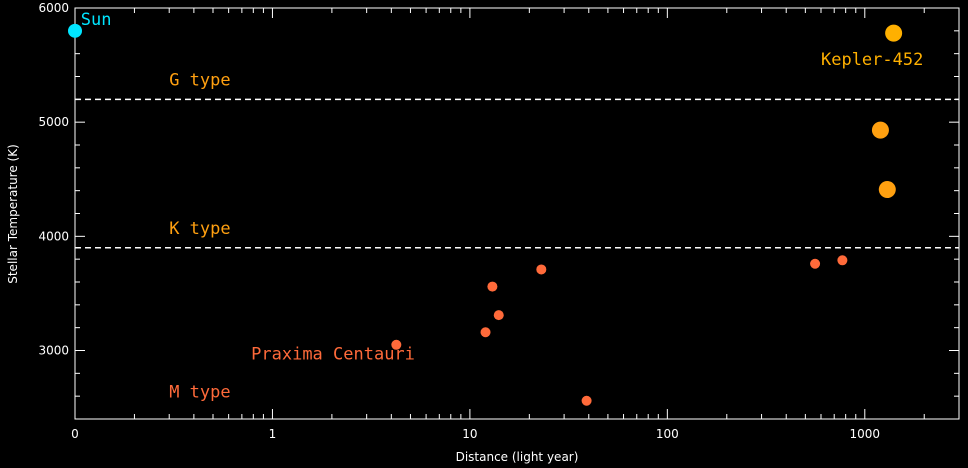  Describe the element at coordinates (199, 392) in the screenshot. I see `annotation-label: M type` at that location.